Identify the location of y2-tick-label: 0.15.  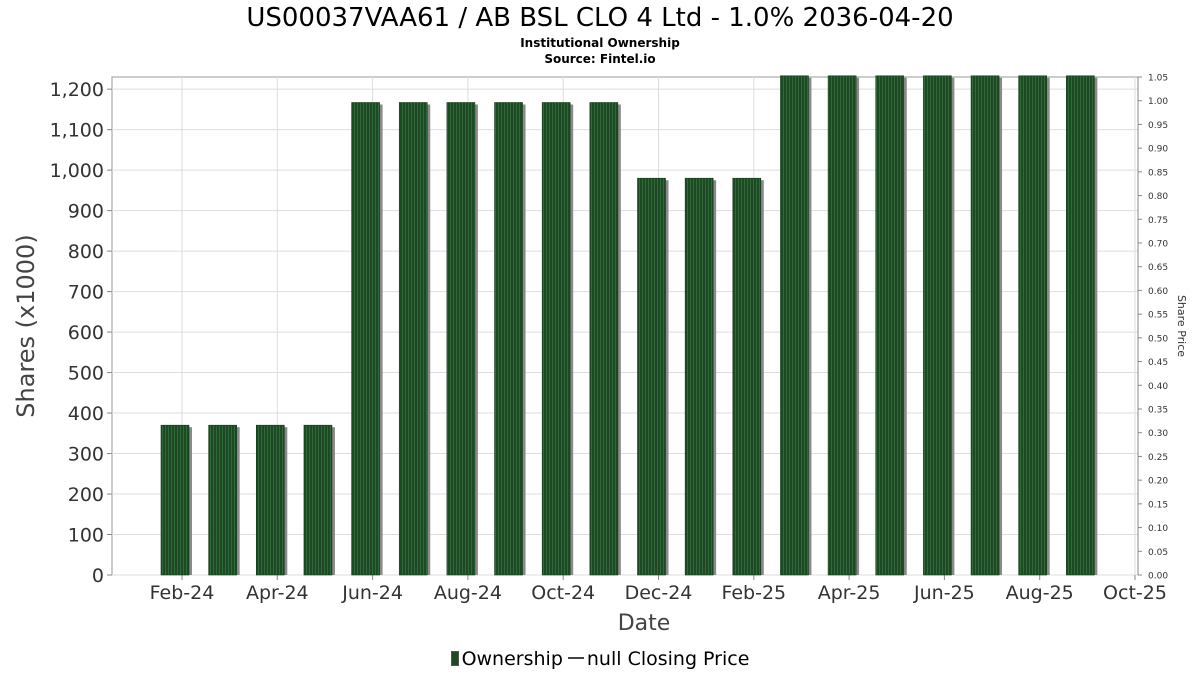
(1158, 505).